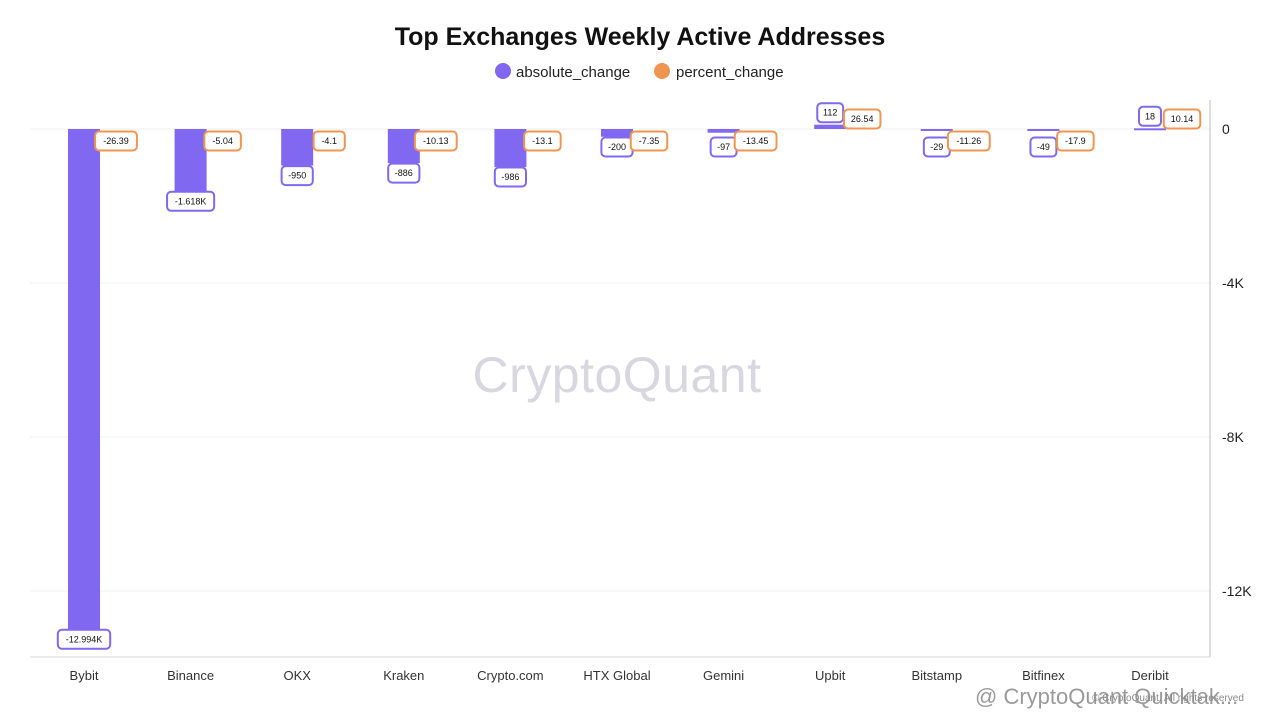 The width and height of the screenshot is (1280, 720). I want to click on data-label-text: -12.994K, so click(84, 639).